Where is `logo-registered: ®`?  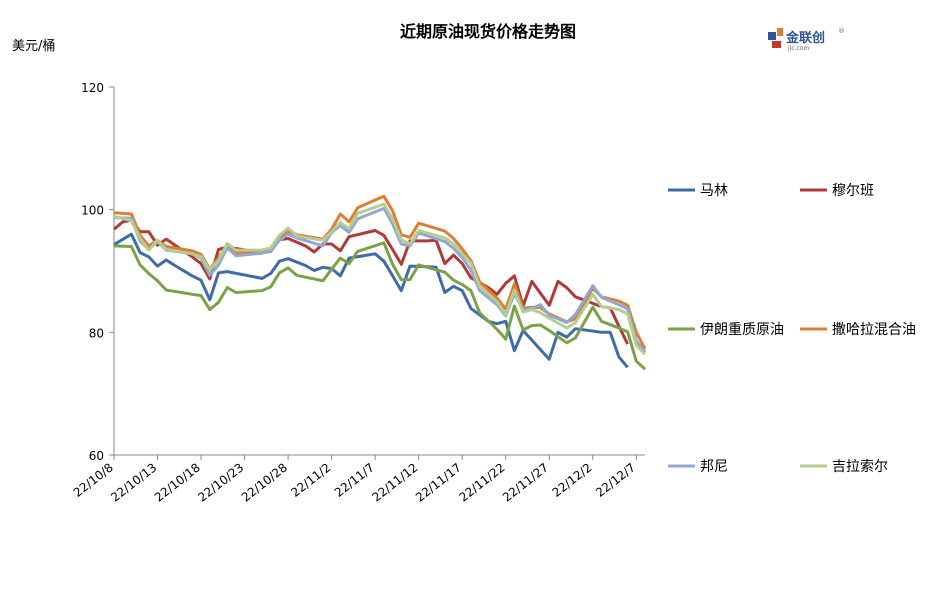 logo-registered: ® is located at coordinates (841, 31).